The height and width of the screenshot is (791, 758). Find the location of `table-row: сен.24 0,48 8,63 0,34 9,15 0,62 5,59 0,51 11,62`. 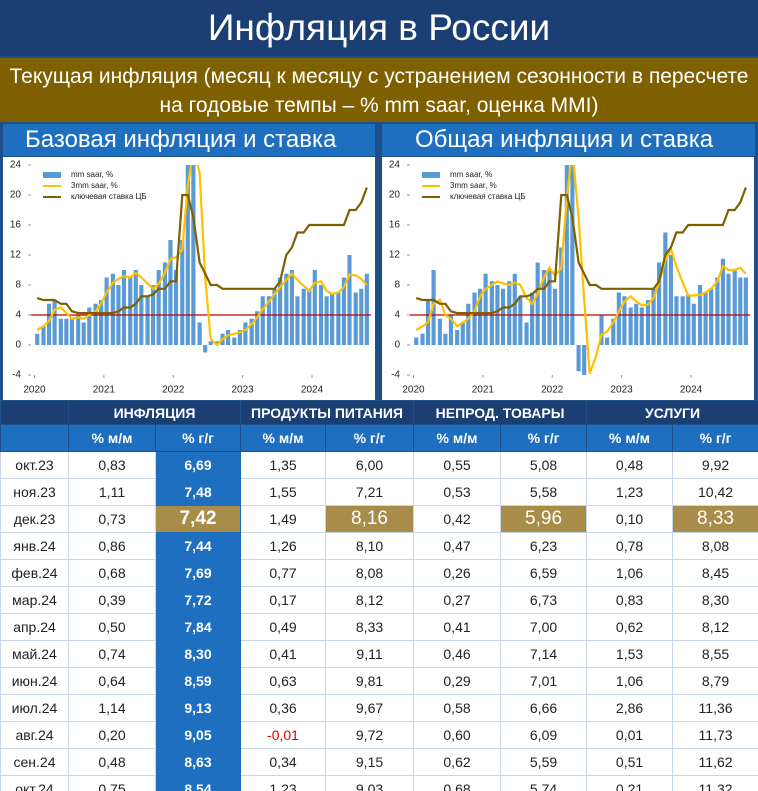

table-row: сен.24 0,48 8,63 0,34 9,15 0,62 5,59 0,51 11,62 is located at coordinates (379, 762).